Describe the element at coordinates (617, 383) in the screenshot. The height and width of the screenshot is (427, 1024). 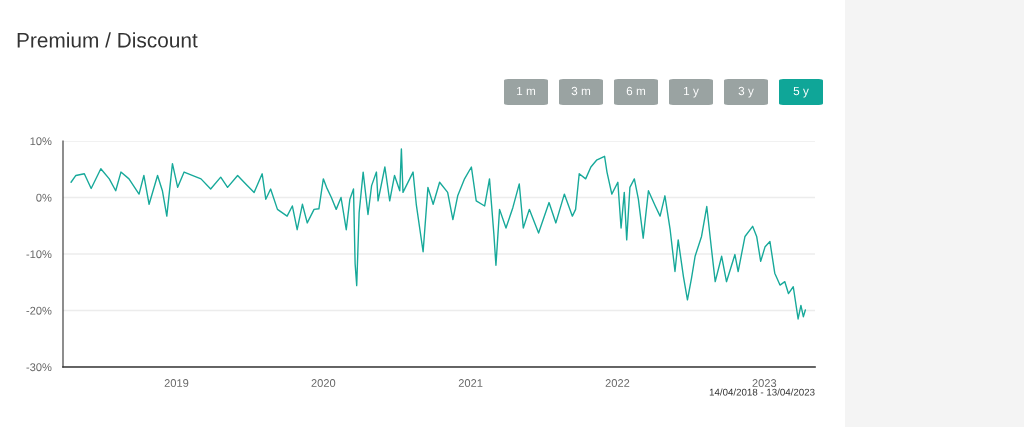
I see `x-tick-label: 2022` at that location.